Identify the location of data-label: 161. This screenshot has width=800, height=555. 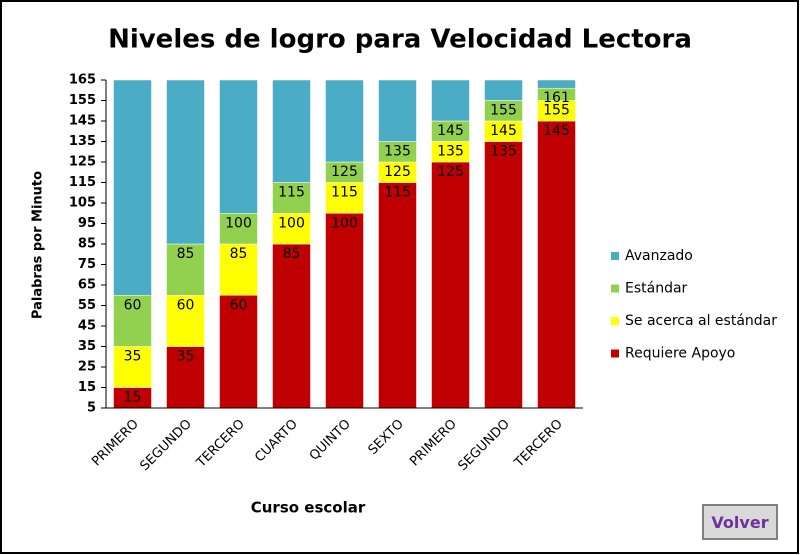
(556, 98).